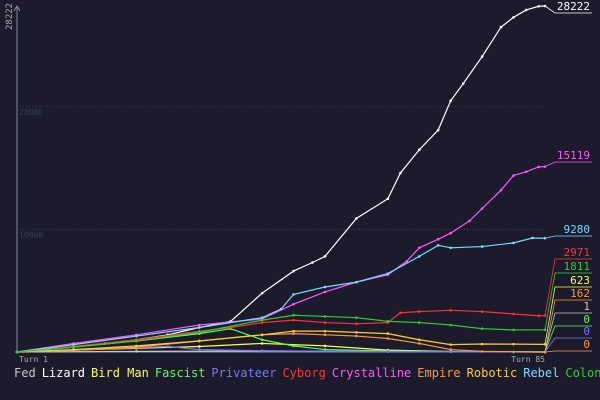 This screenshot has width=600, height=400. Describe the element at coordinates (180, 373) in the screenshot. I see `legend-entry-fascist: Fascist` at that location.